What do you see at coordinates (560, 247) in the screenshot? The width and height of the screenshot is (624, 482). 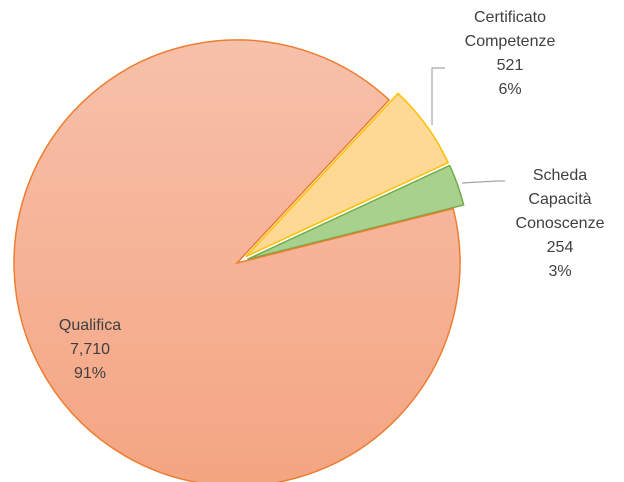 I see `value-label: 254` at bounding box center [560, 247].